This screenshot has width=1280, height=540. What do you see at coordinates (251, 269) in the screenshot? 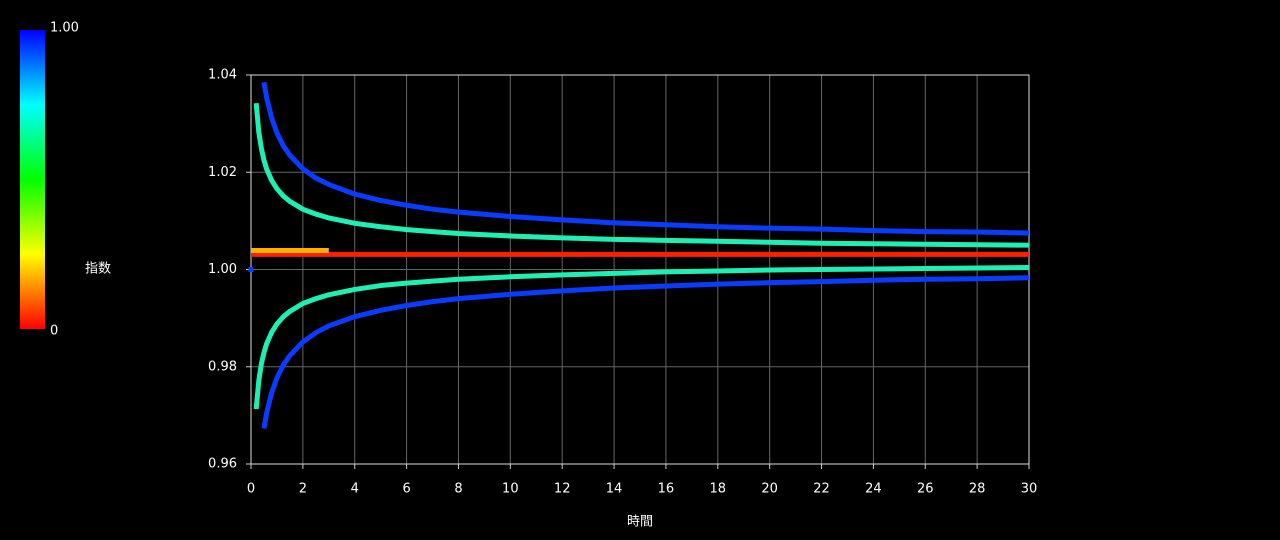
I see `point` at bounding box center [251, 269].